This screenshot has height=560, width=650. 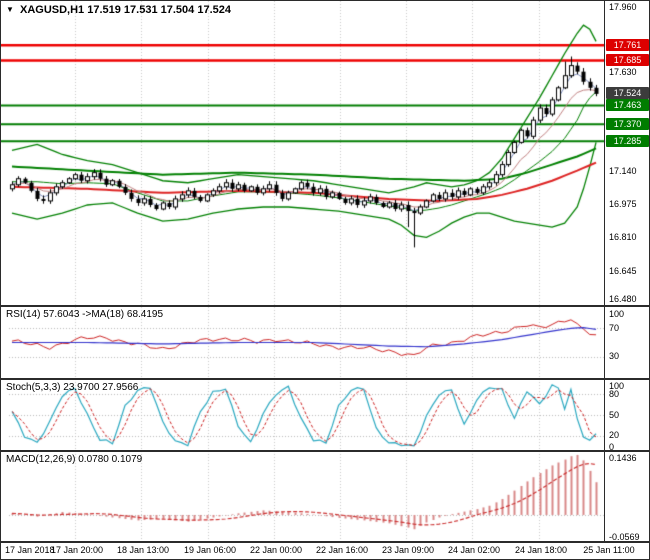 I want to click on rsi-label: RSI(14) 57.6043 ->MA(18) 68.4195, so click(x=85, y=314).